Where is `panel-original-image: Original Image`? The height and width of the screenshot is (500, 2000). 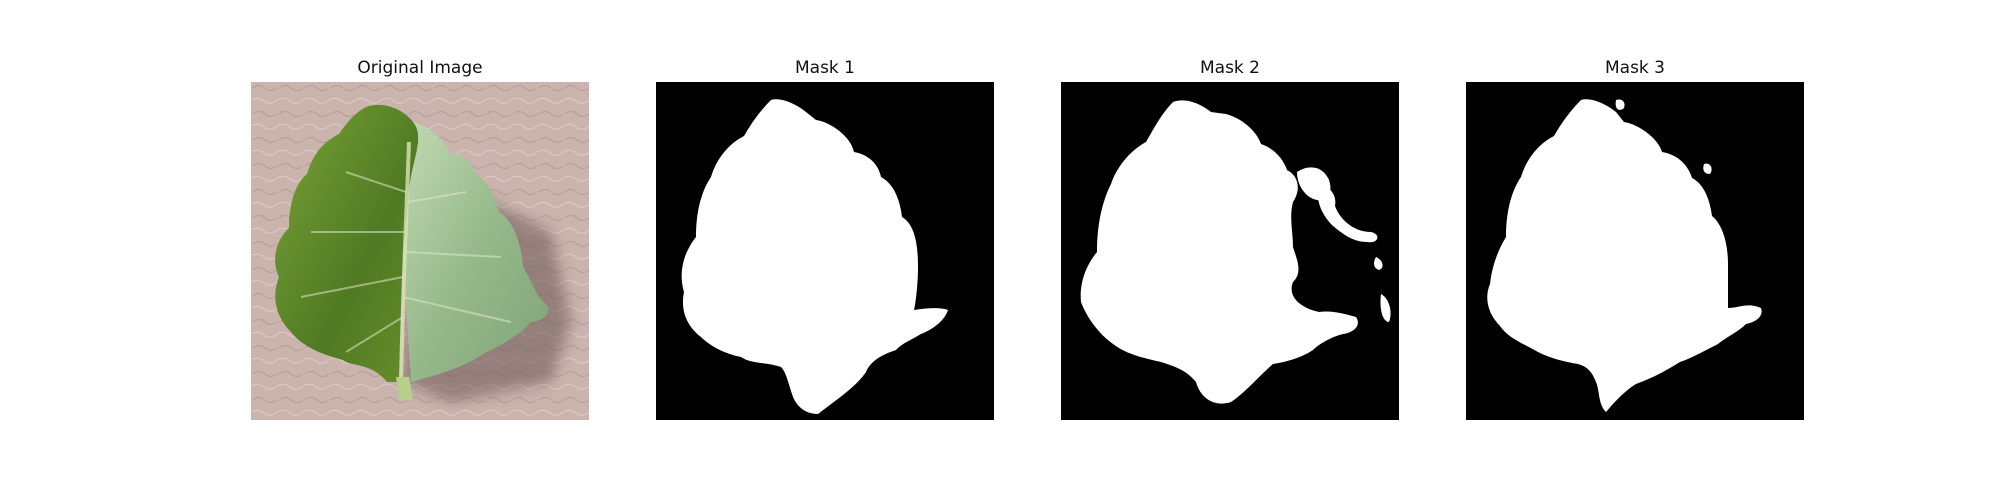
panel-original-image: Original Image is located at coordinates (420, 237).